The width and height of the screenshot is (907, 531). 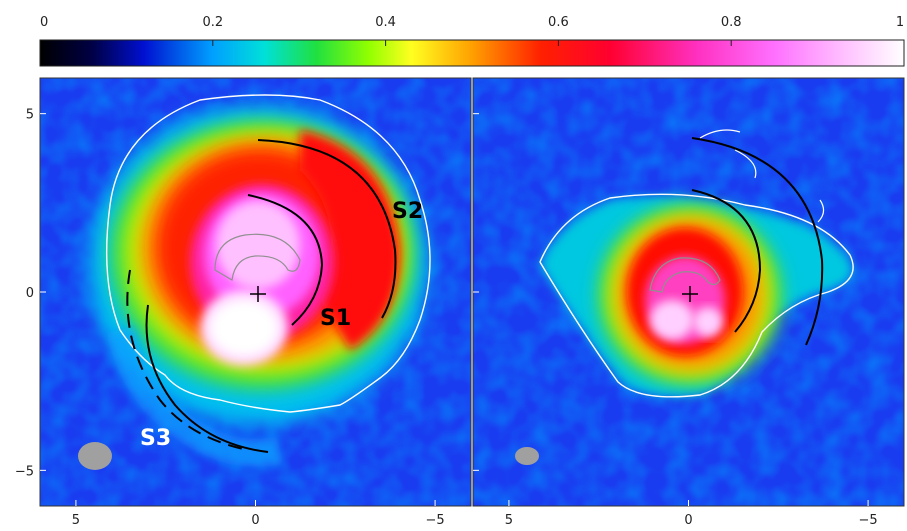 I want to click on arc-inner-right, so click(x=726, y=261).